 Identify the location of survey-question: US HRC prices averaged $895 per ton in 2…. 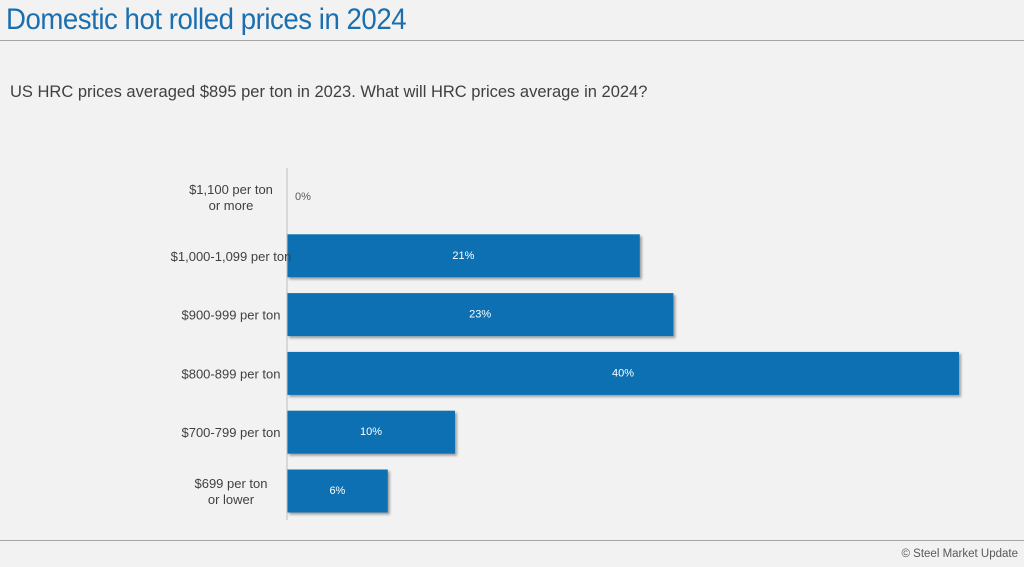
(329, 92).